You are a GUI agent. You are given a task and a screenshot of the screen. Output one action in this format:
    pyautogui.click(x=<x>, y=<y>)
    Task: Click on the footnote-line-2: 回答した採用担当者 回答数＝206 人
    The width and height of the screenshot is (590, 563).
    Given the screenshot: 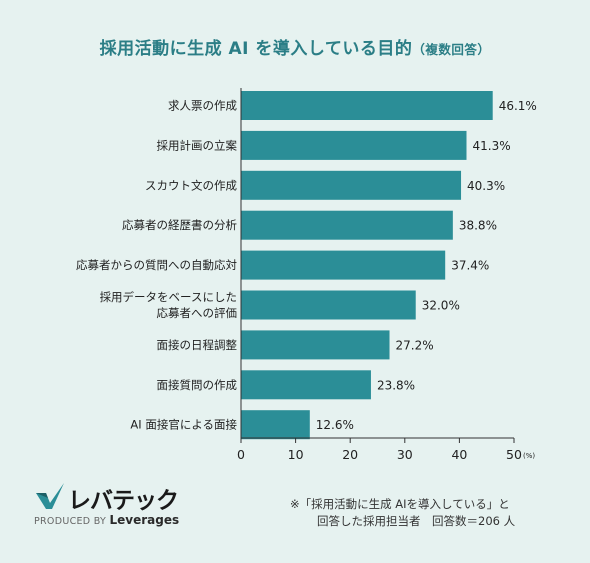 What is the action you would take?
    pyautogui.click(x=416, y=521)
    